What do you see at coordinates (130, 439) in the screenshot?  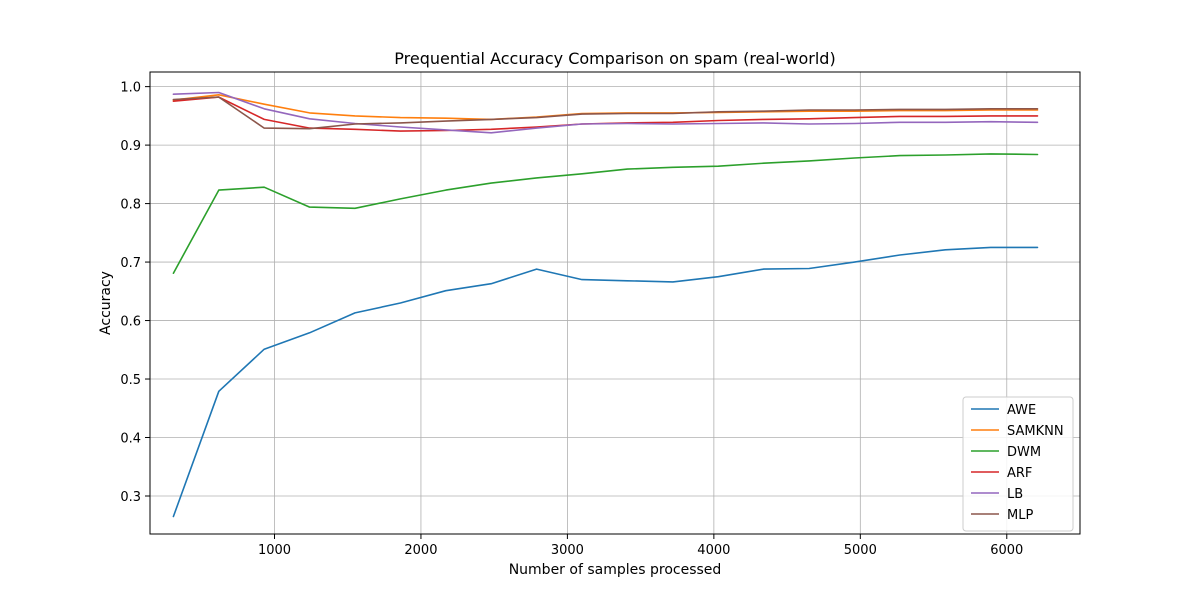 I see `y-tick-label: 0.4` at bounding box center [130, 439].